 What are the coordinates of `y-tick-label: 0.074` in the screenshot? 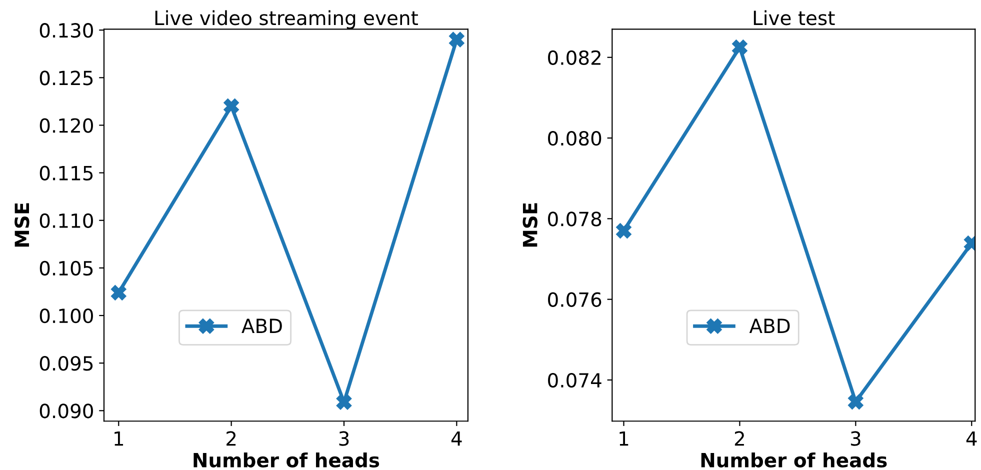 It's located at (575, 380).